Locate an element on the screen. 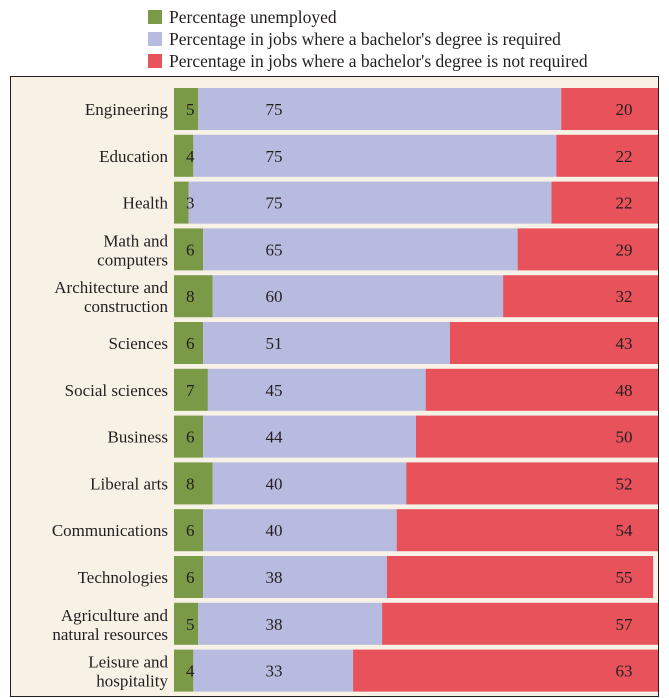 The image size is (669, 698). category-label: Engineering is located at coordinates (127, 109).